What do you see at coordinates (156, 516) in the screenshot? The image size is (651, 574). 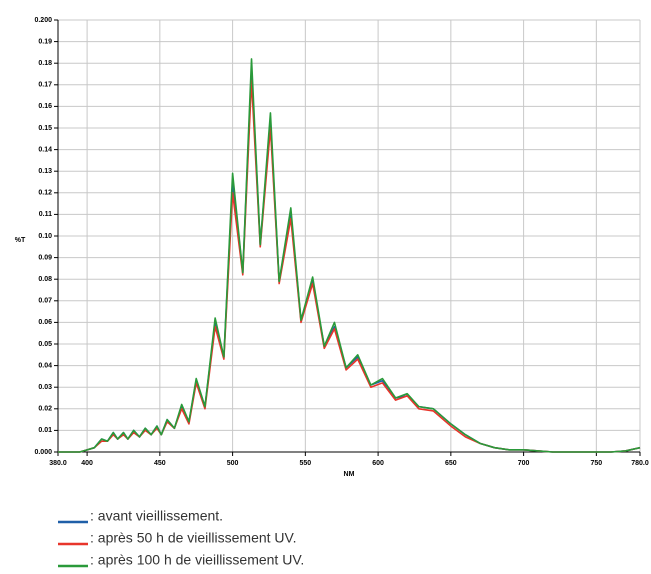 I see `legend-label: : avant vieillissement.` at bounding box center [156, 516].